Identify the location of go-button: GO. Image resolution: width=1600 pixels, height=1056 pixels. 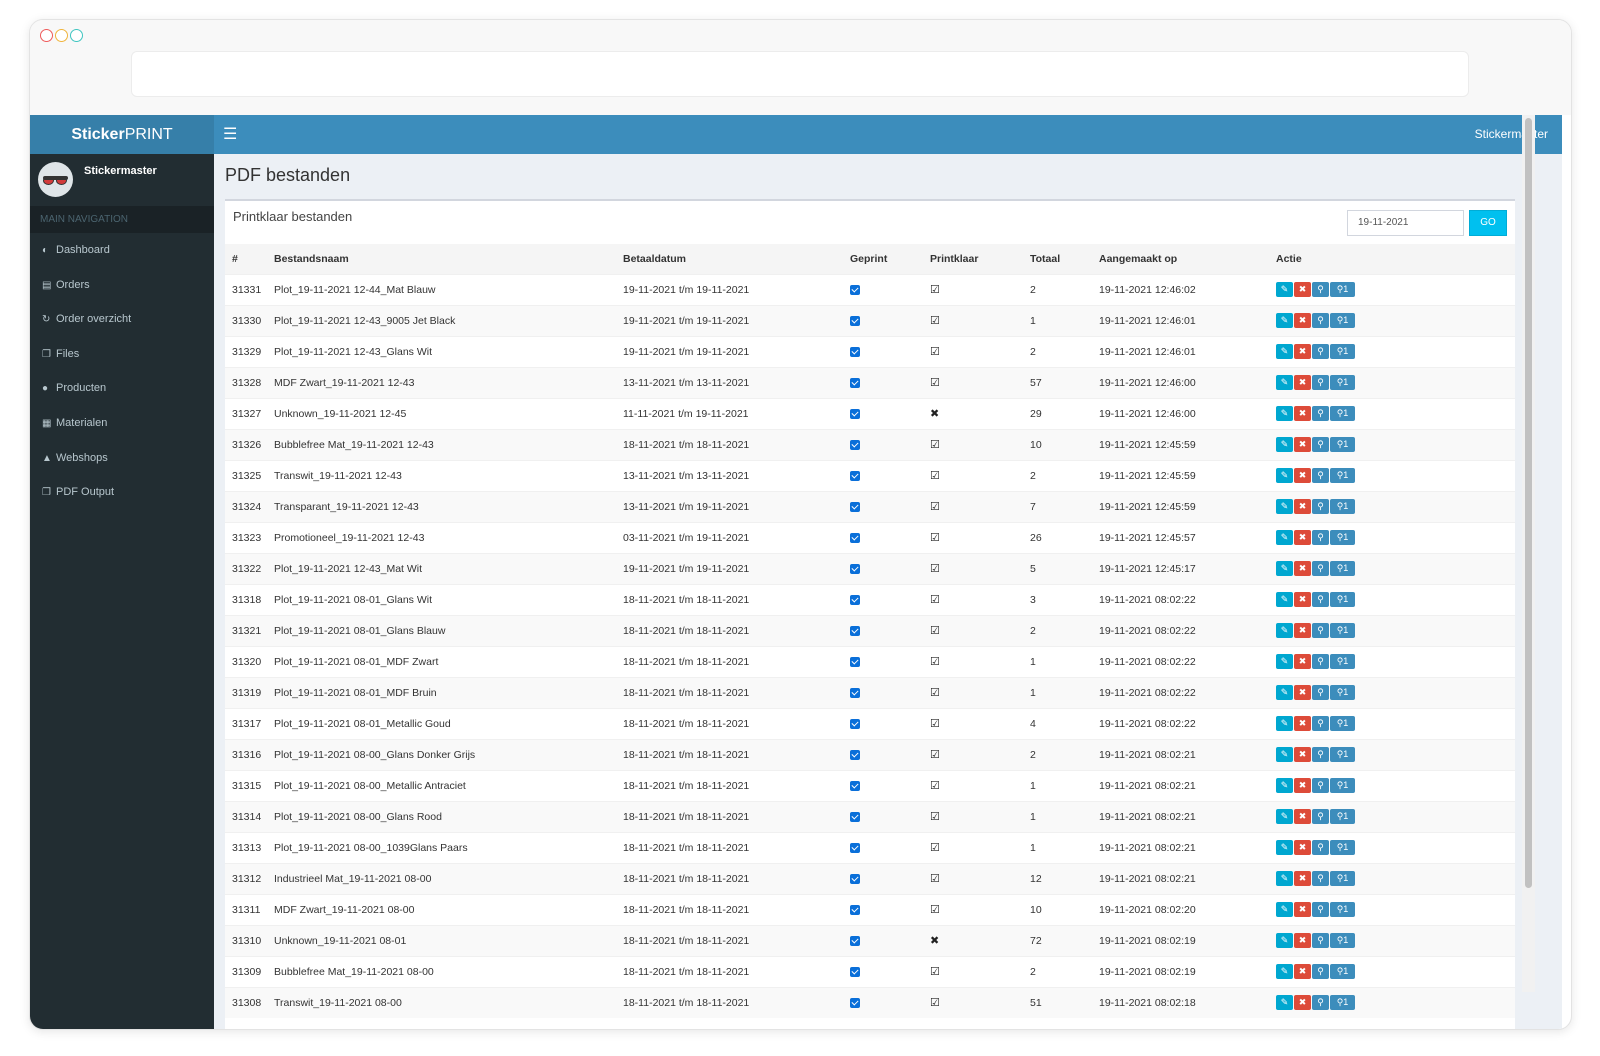
(1488, 223).